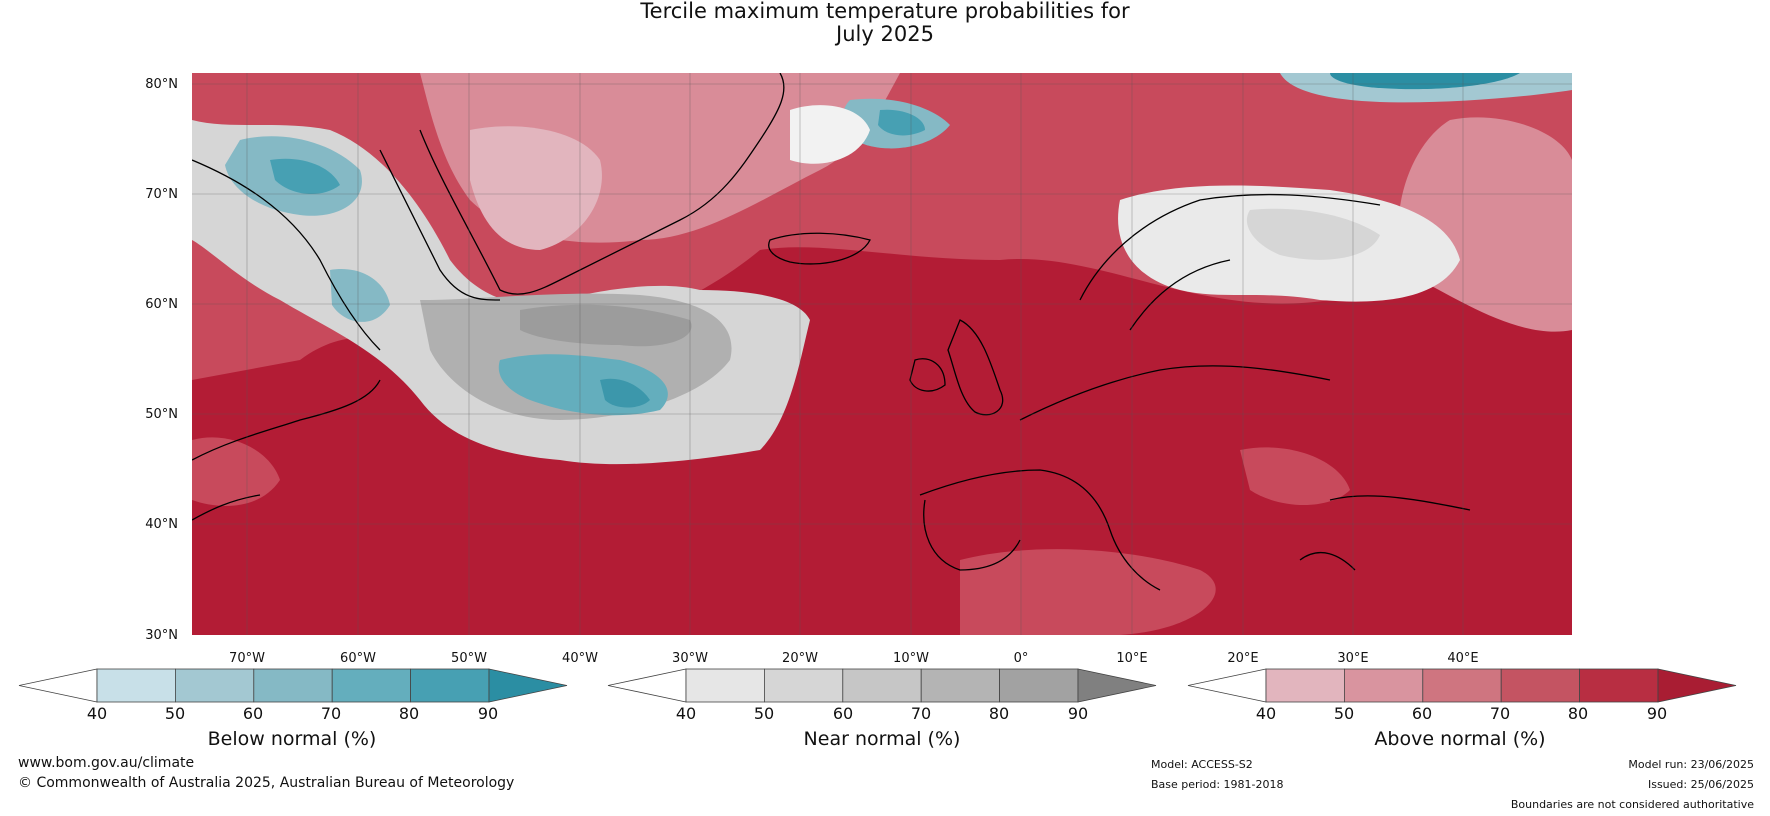 The image size is (1770, 816). I want to click on lon-label: 70°W, so click(247, 658).